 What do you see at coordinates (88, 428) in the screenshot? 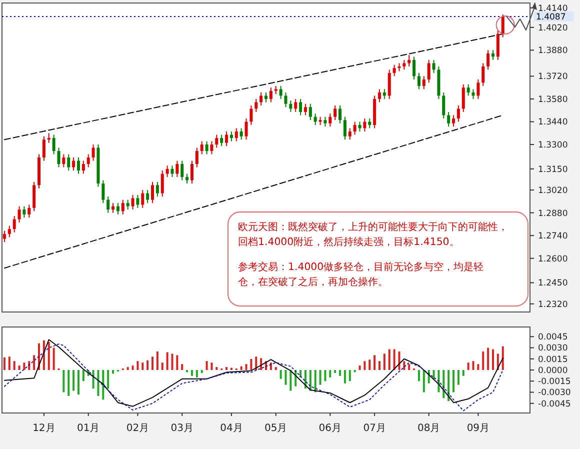
I see `x-tick-label: 01月` at bounding box center [88, 428].